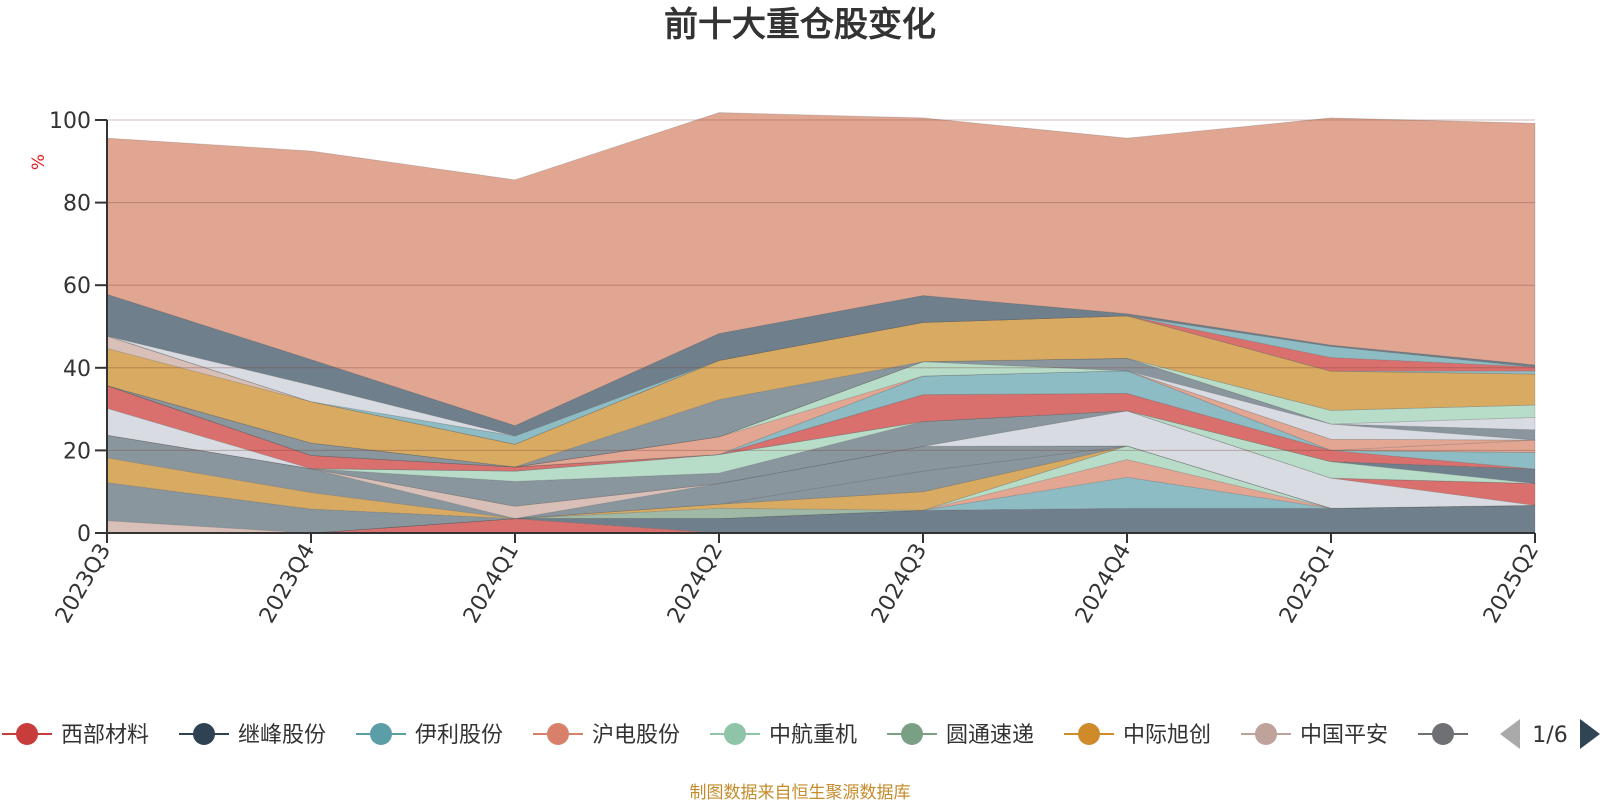  Describe the element at coordinates (287, 584) in the screenshot. I see `x-tick-label: 2023Q4` at that location.